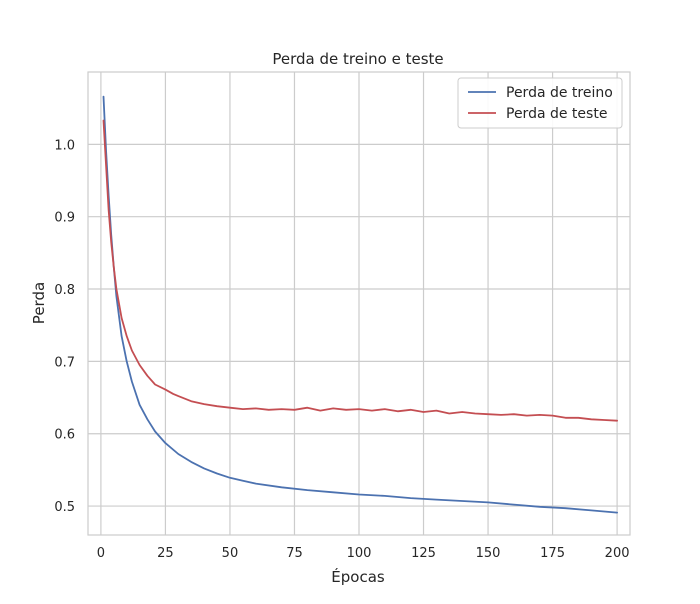 The height and width of the screenshot is (604, 700). What do you see at coordinates (39, 303) in the screenshot?
I see `y-axis-label: Perda` at bounding box center [39, 303].